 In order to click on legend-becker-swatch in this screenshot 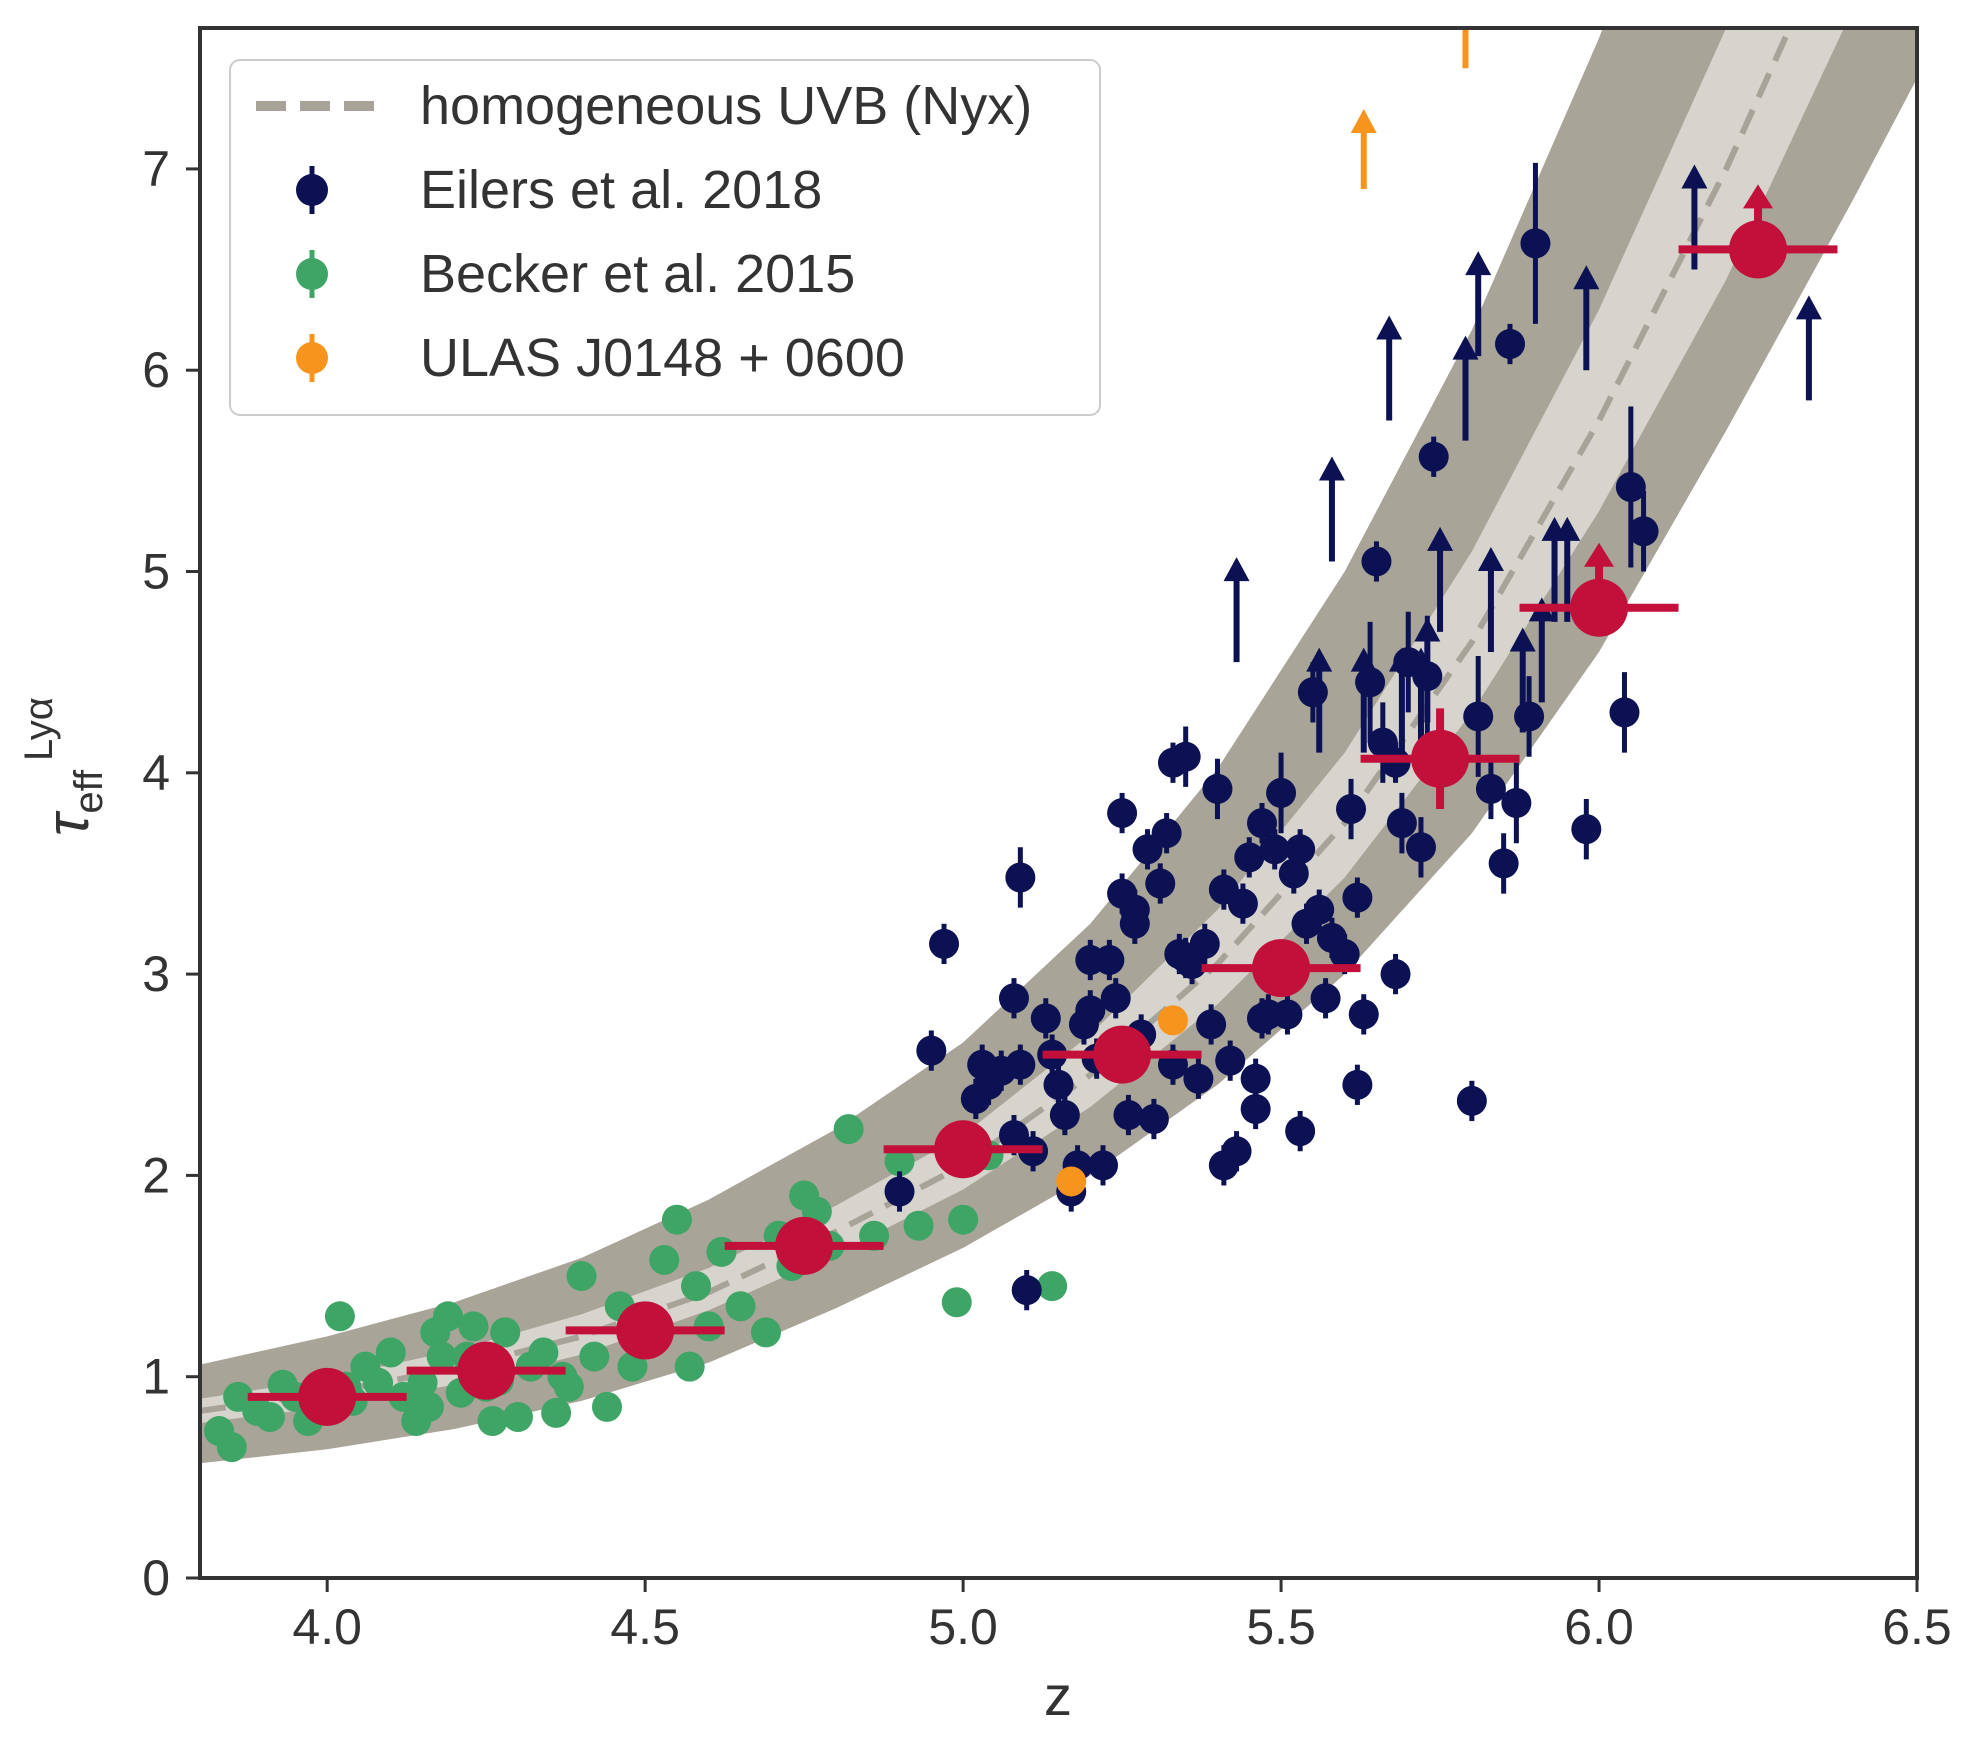, I will do `click(312, 274)`.